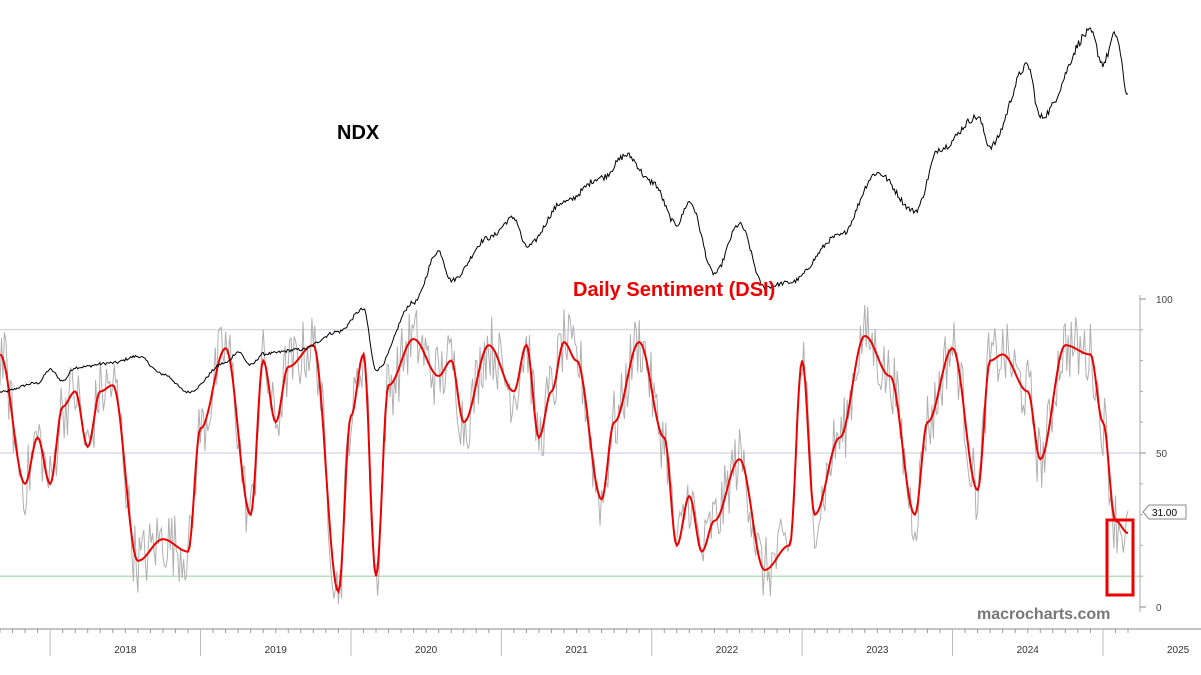 Image resolution: width=1201 pixels, height=675 pixels. Describe the element at coordinates (1164, 300) in the screenshot. I see `dsi-tick-label: 100` at that location.